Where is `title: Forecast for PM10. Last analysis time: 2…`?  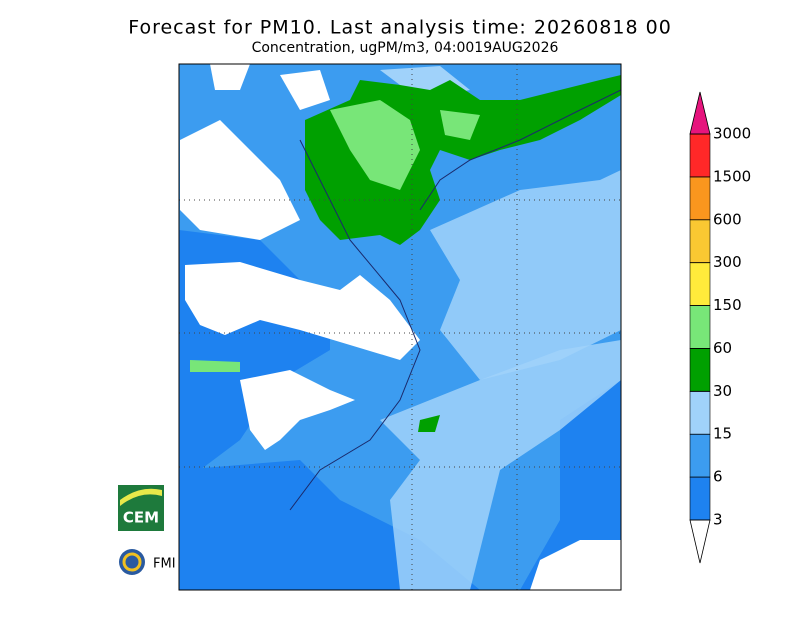 title: Forecast for PM10. Last analysis time: 2… is located at coordinates (400, 28).